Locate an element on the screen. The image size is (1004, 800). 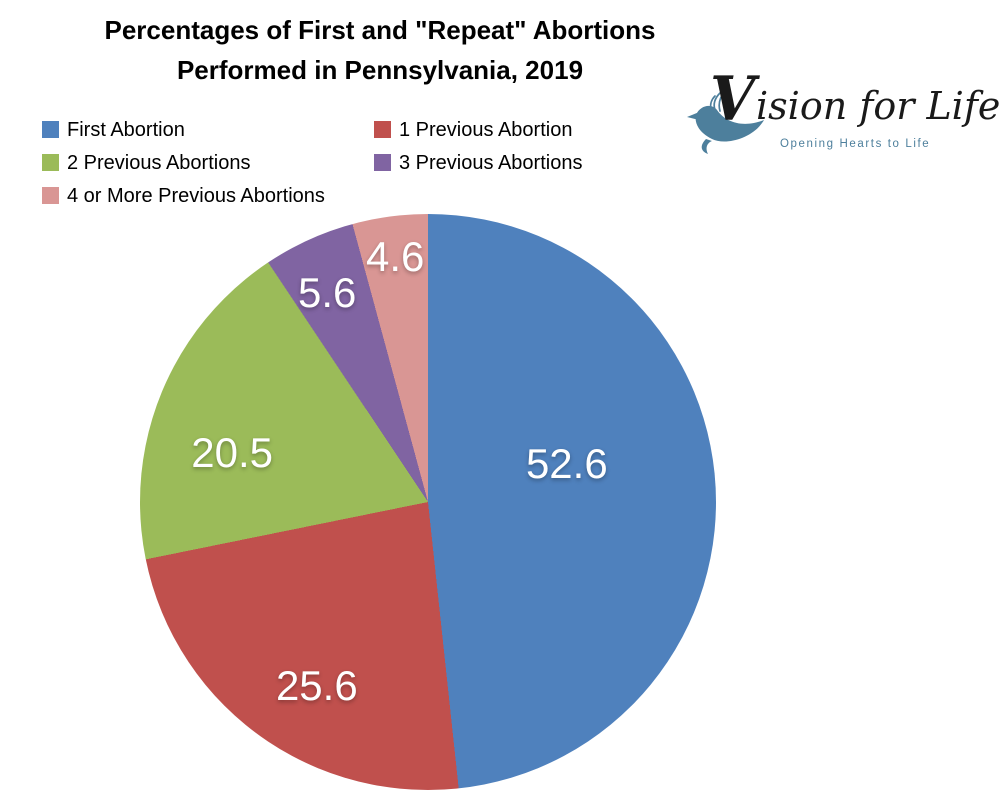
slice-value-label: 5.6 is located at coordinates (327, 292).